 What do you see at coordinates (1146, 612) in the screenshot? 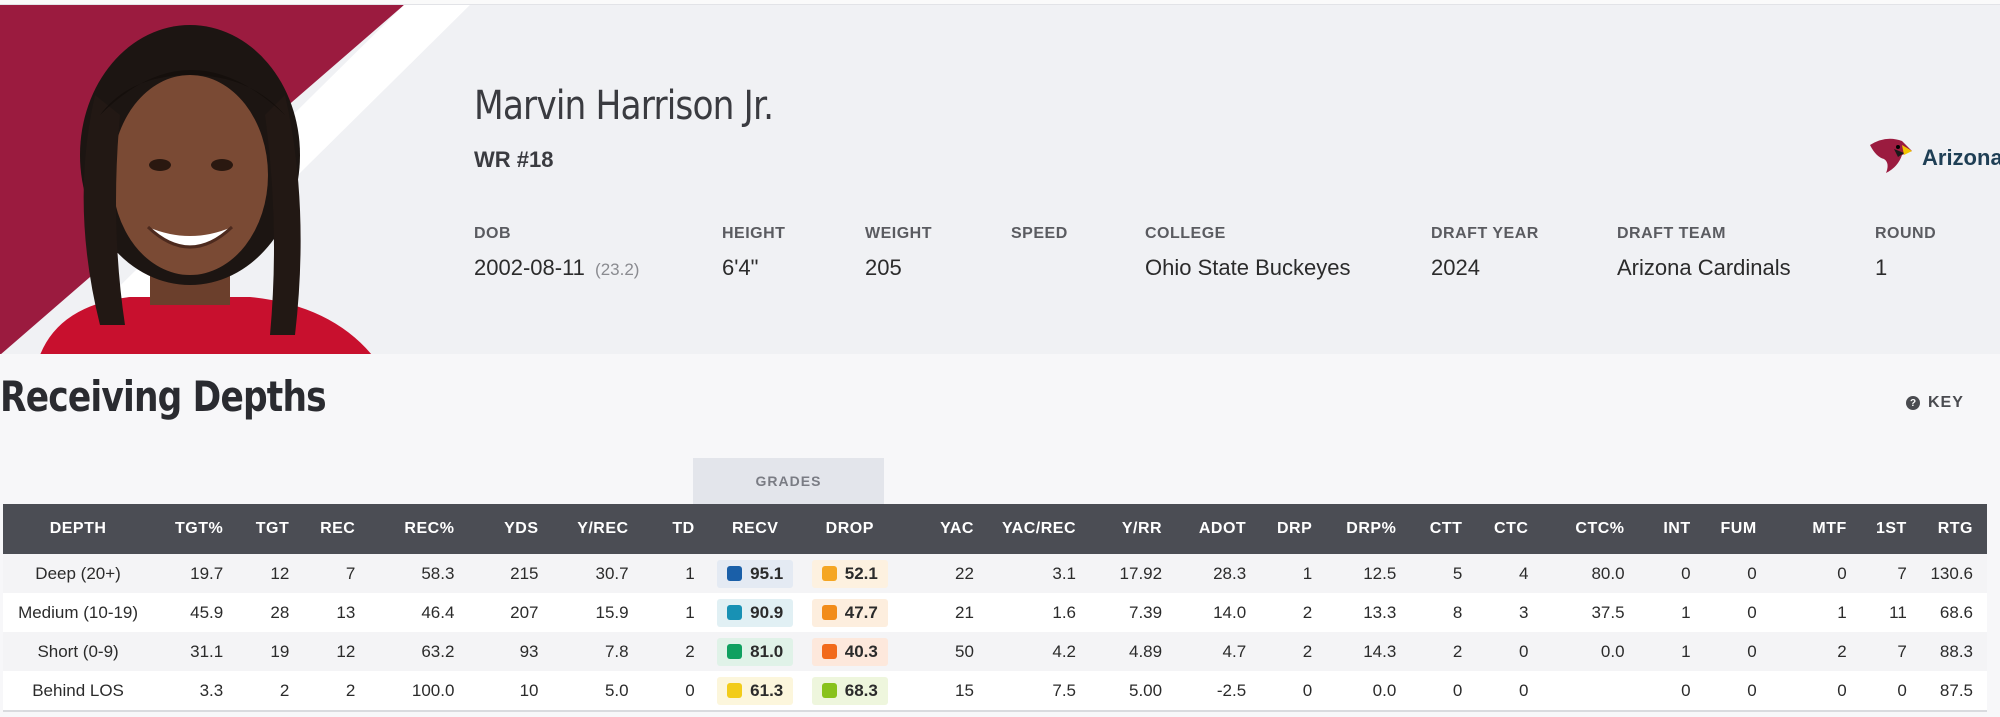
I see `cell-y-rr: 7.39` at bounding box center [1146, 612].